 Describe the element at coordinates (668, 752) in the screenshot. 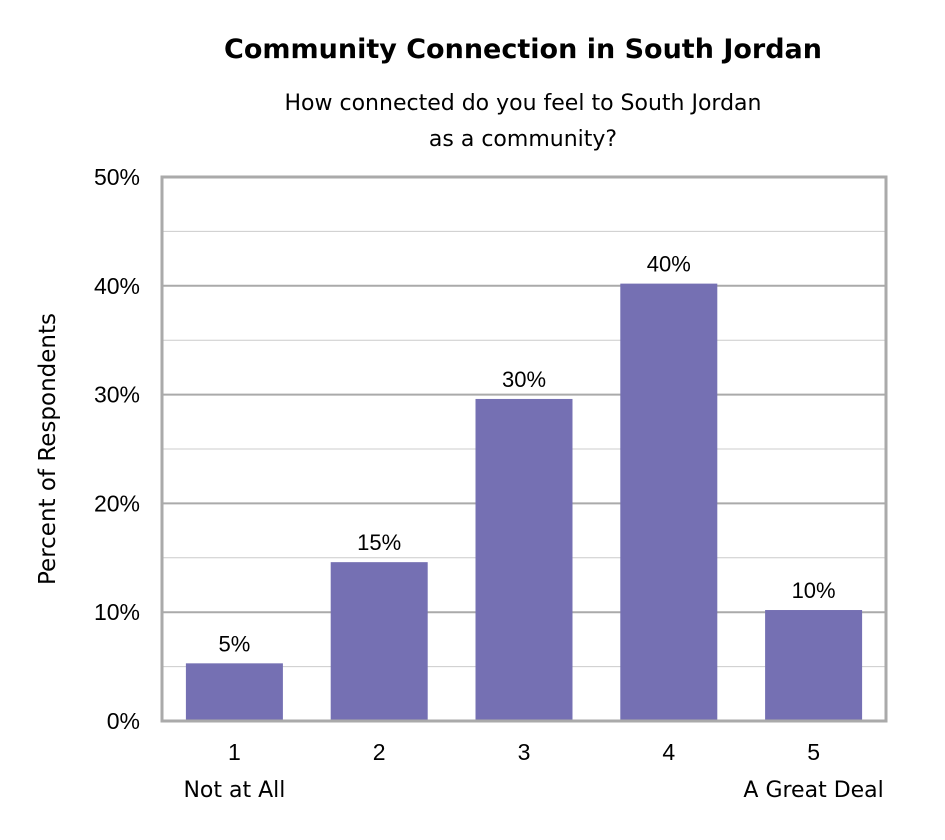

I see `x-tick-label: 4` at that location.